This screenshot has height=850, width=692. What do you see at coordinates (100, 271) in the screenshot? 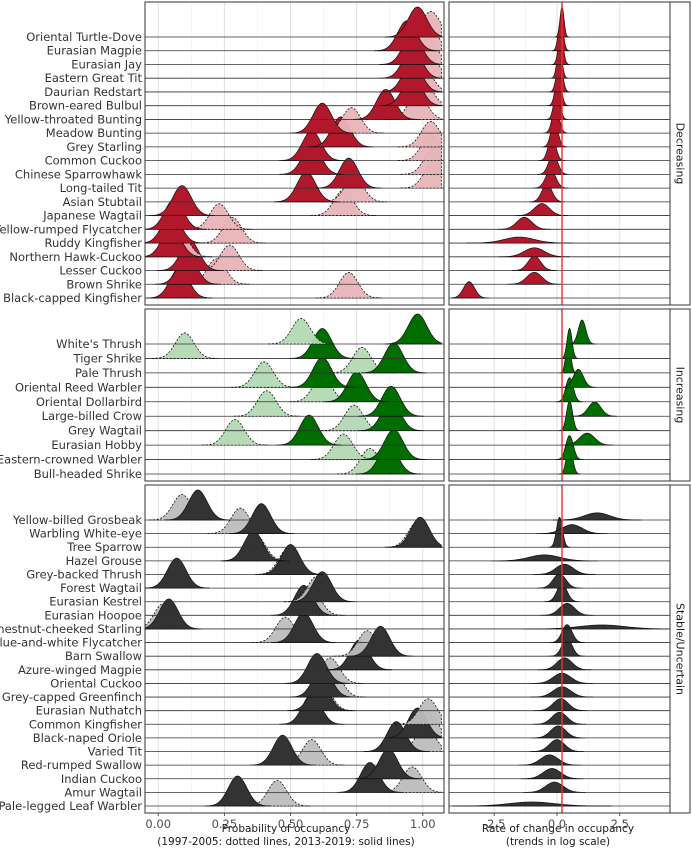
I see `species-label: Lesser Cuckoo` at bounding box center [100, 271].